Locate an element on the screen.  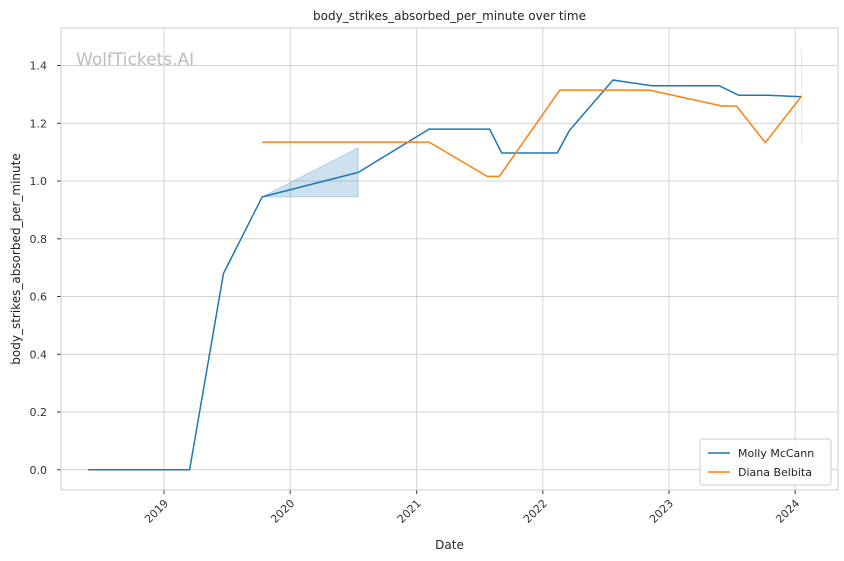
y-tick-label: 1.4 is located at coordinates (39, 66).